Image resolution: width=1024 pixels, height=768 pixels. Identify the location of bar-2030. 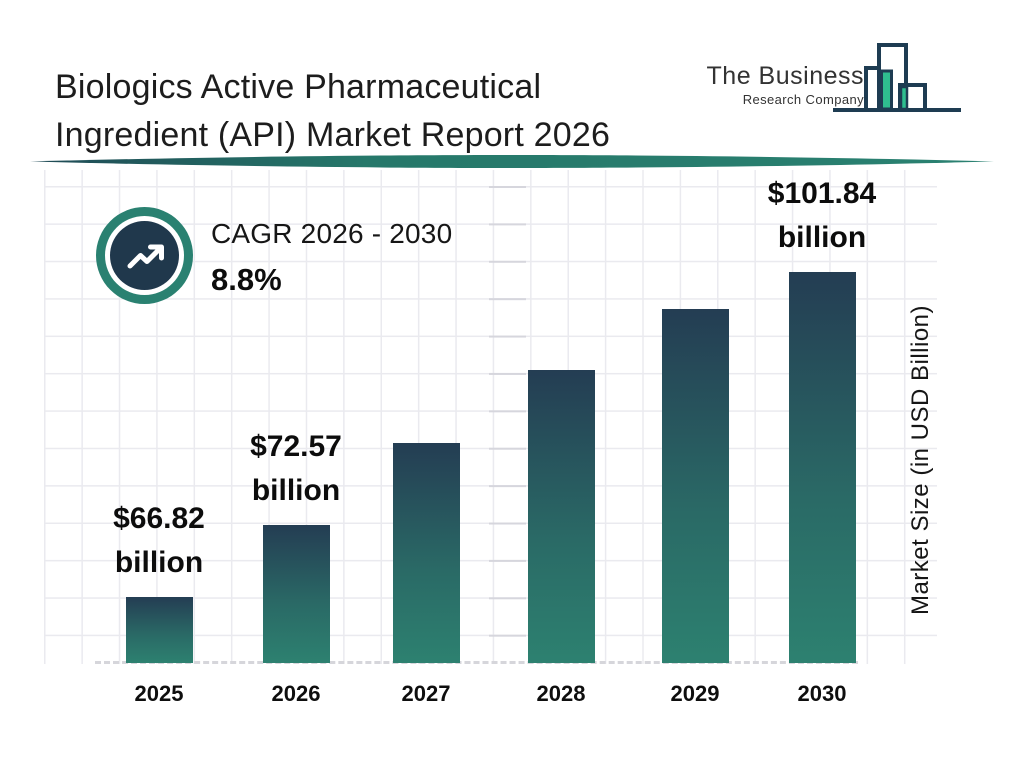
(822, 467).